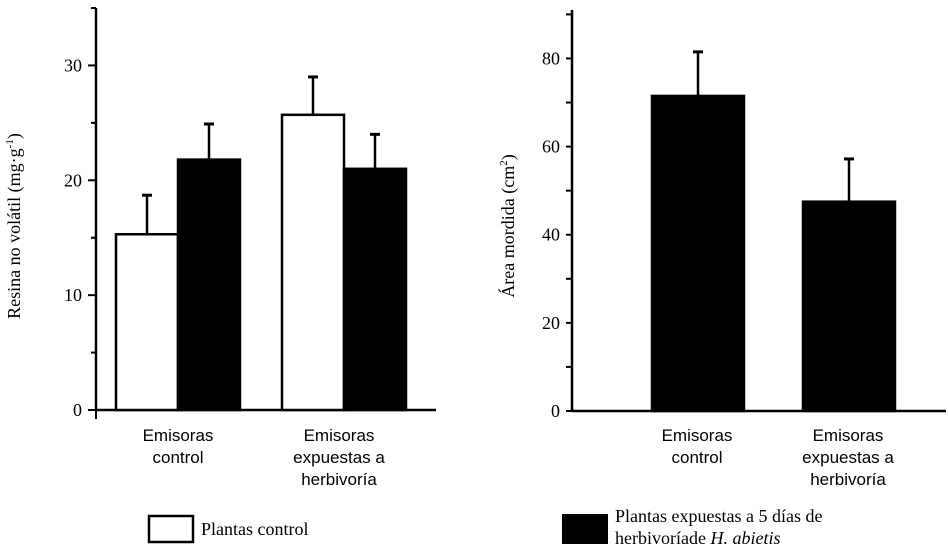  I want to click on y-axis-label: Resina no volátil (mg·g-1), so click(14, 226).